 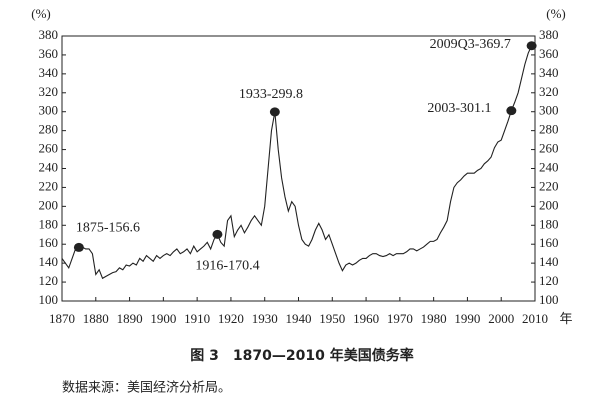 I want to click on highlight-label: 1916-170.4, so click(x=227, y=266).